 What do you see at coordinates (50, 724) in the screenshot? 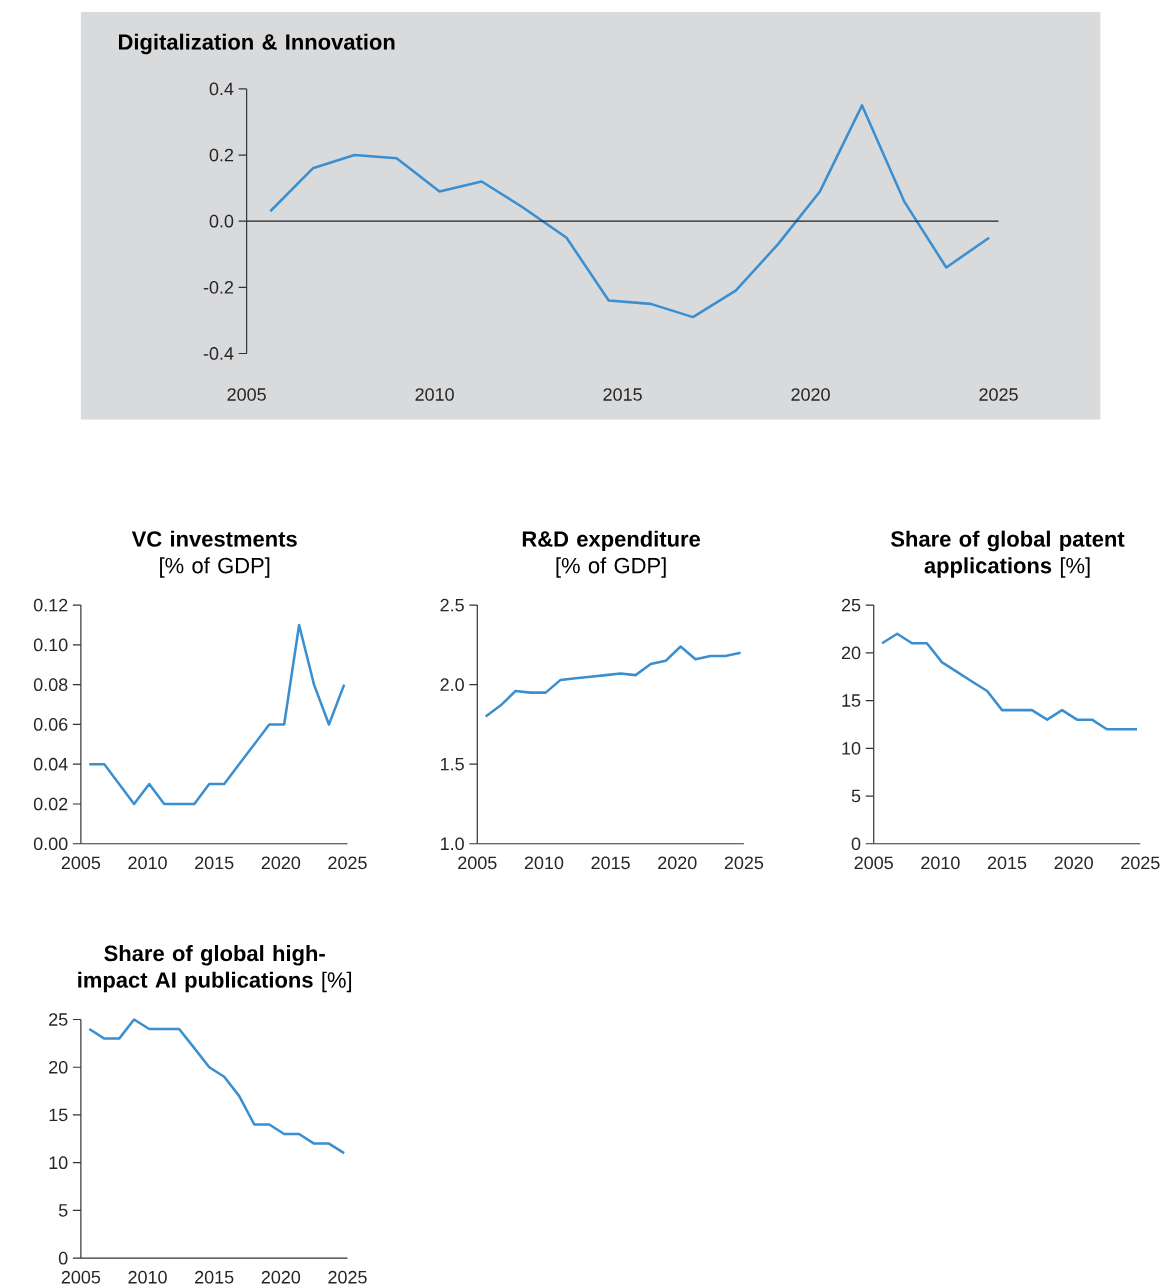
I see `y-tick-label: 0.06` at bounding box center [50, 724].